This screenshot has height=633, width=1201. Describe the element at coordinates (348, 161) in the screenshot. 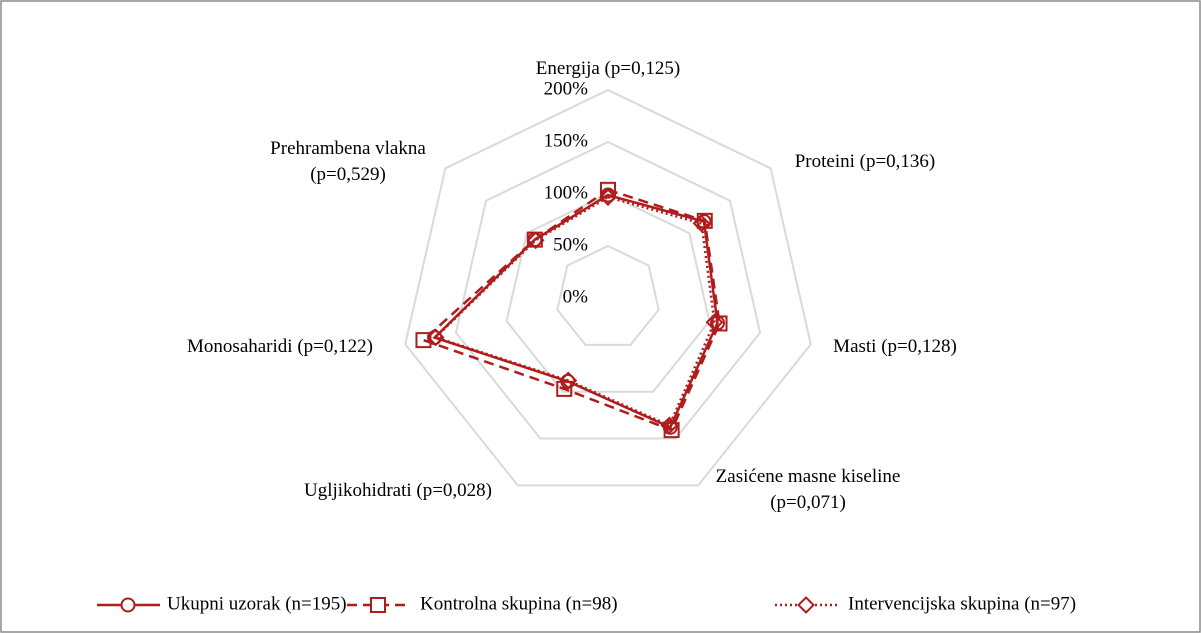

I see `category-label: Prehrambena vlakna (p=0,529)` at that location.